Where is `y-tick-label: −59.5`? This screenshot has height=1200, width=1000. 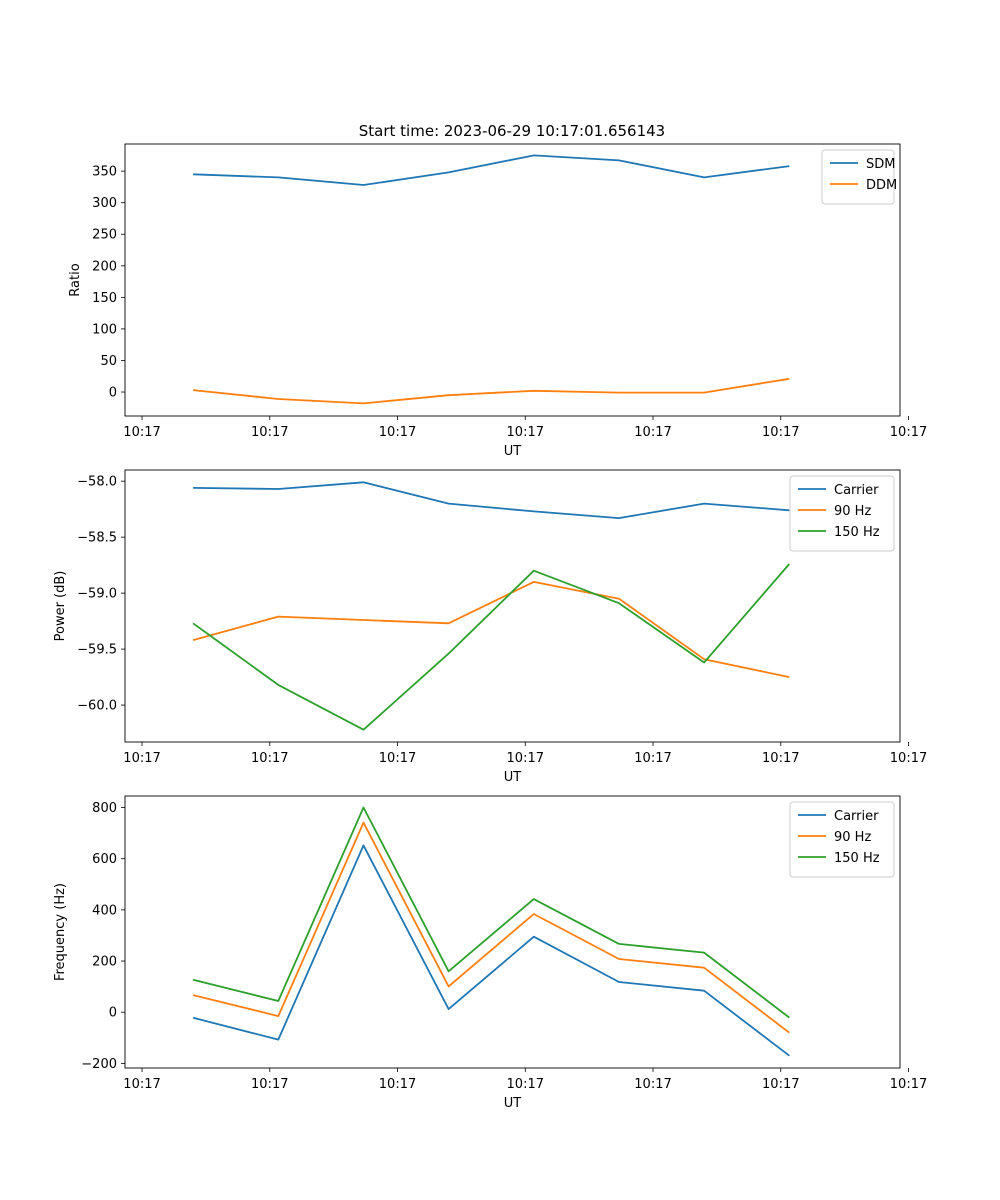 y-tick-label: −59.5 is located at coordinates (97, 650).